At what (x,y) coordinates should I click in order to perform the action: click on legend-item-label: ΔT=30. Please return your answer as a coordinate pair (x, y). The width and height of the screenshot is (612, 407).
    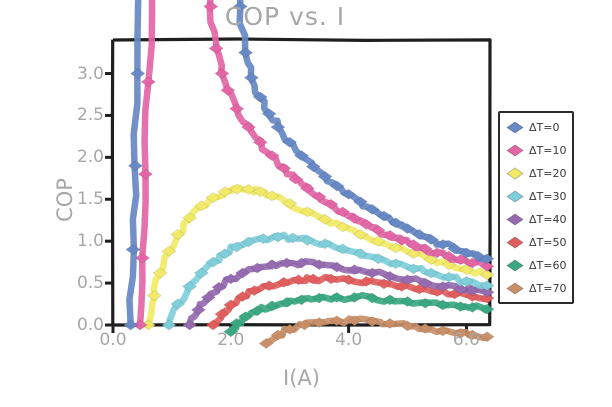
    Looking at the image, I should click on (548, 196).